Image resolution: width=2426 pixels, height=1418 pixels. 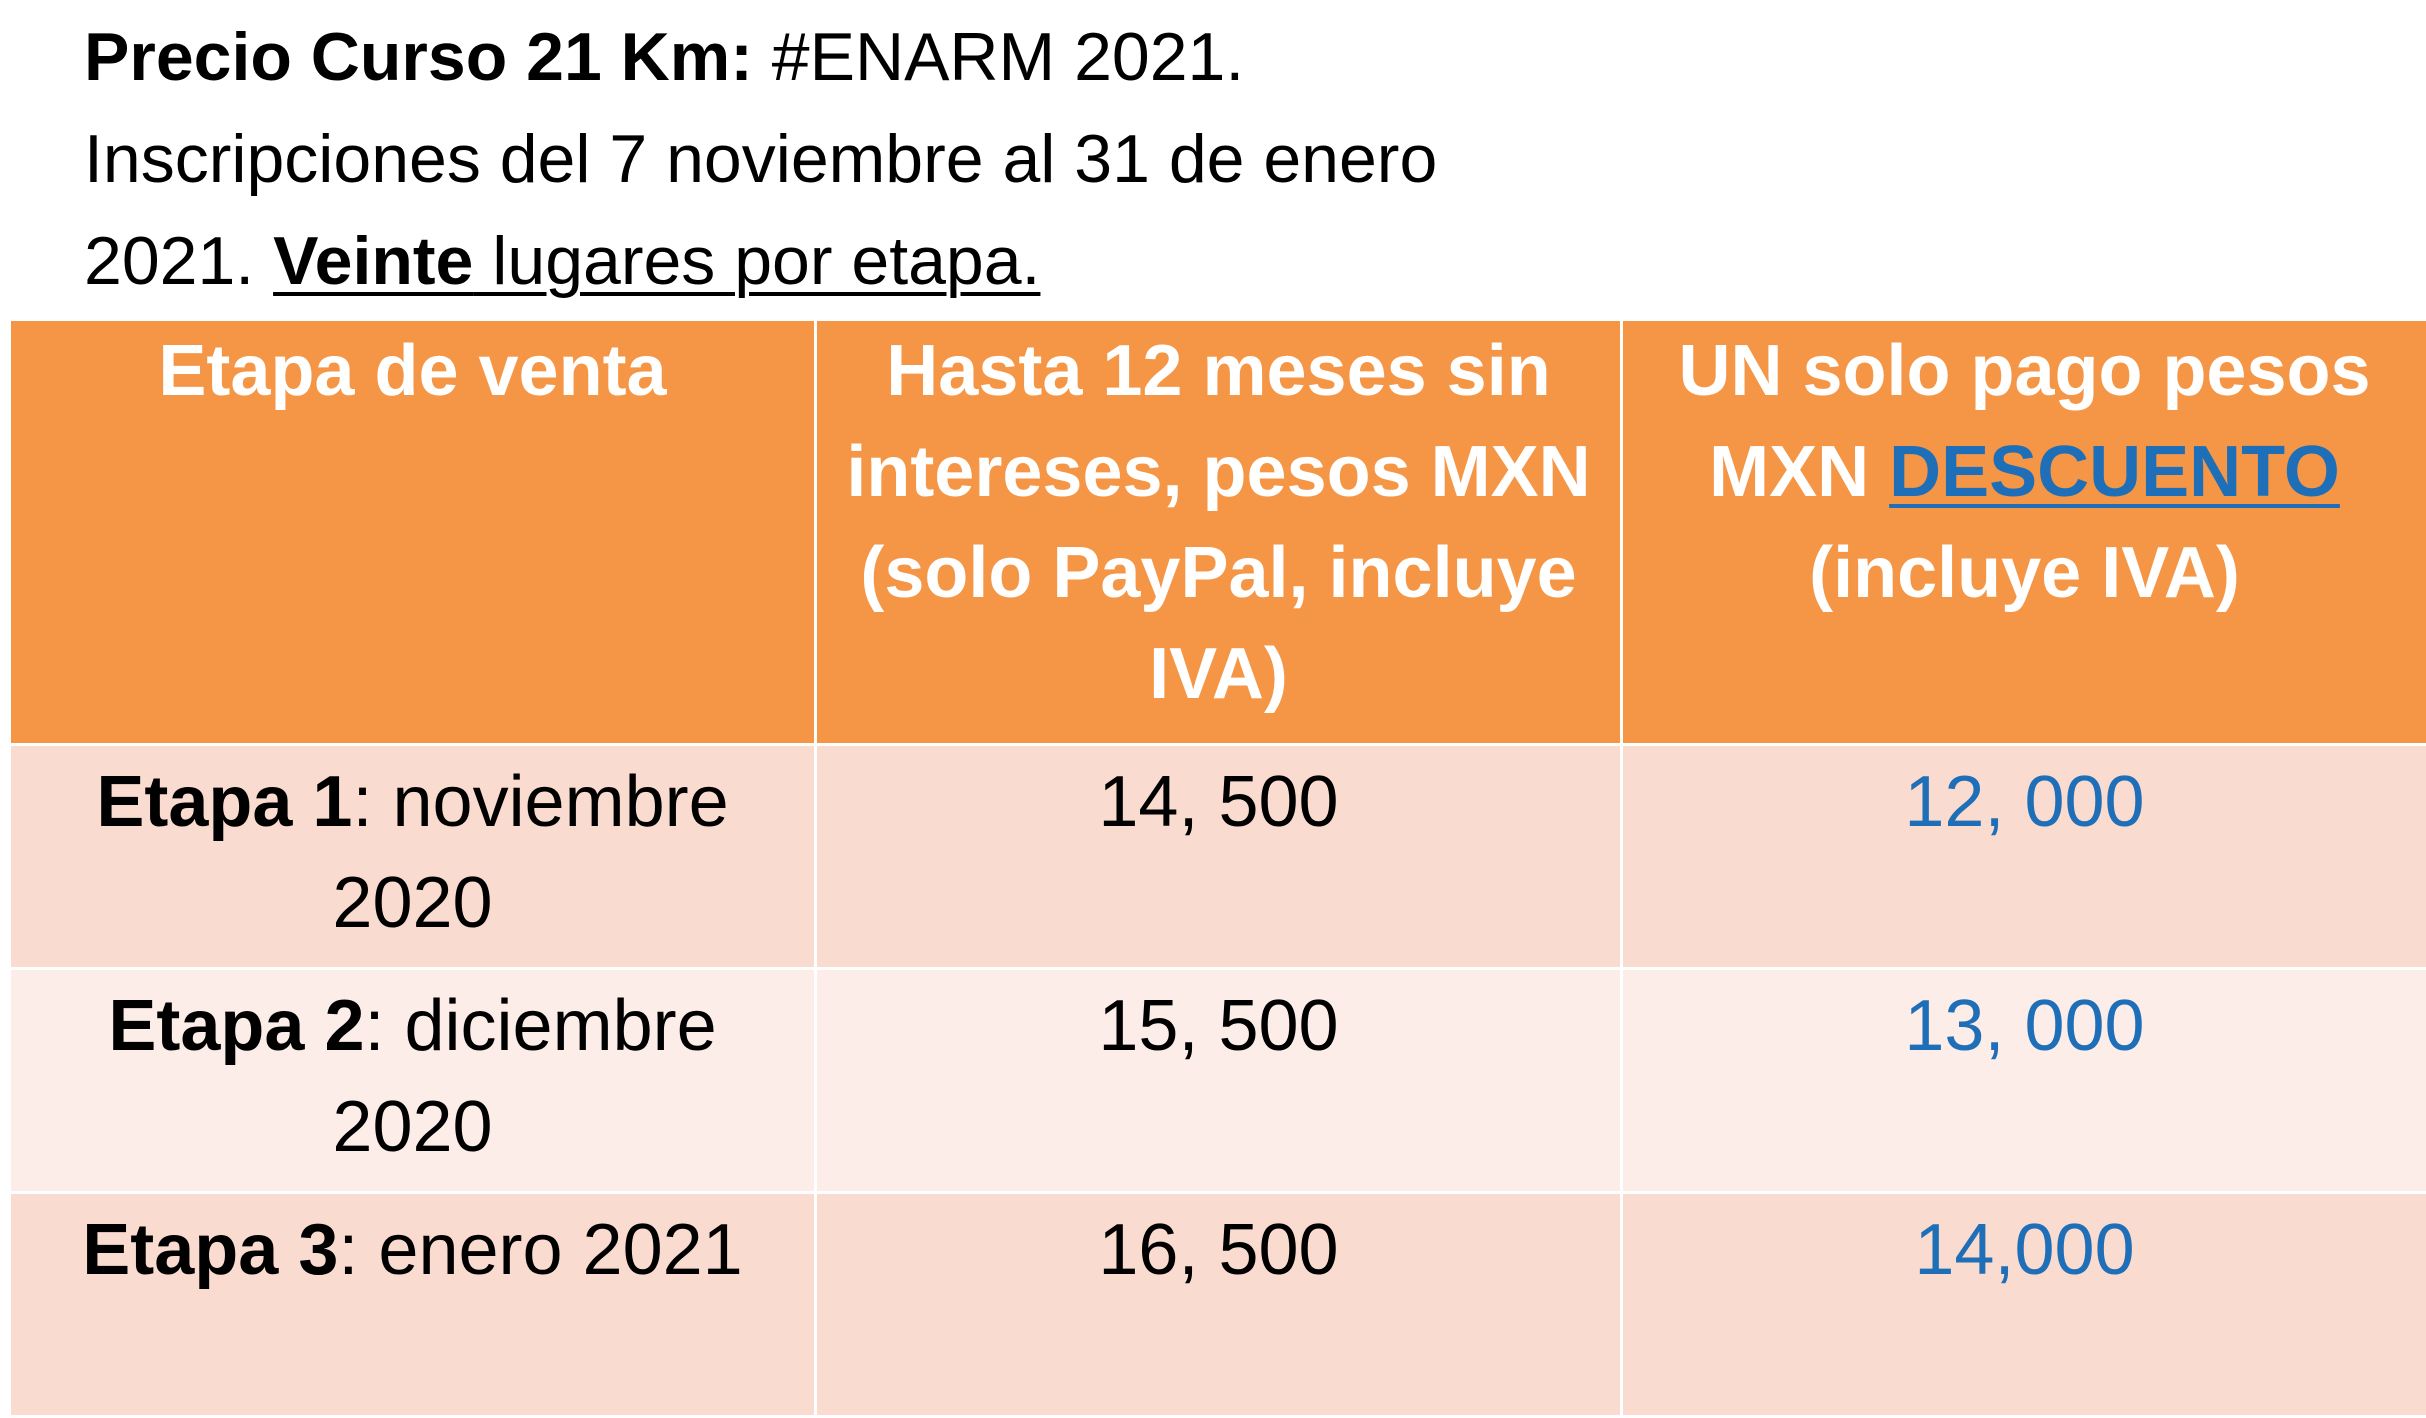 I want to click on stage-name: Etapa 1, so click(x=224, y=802).